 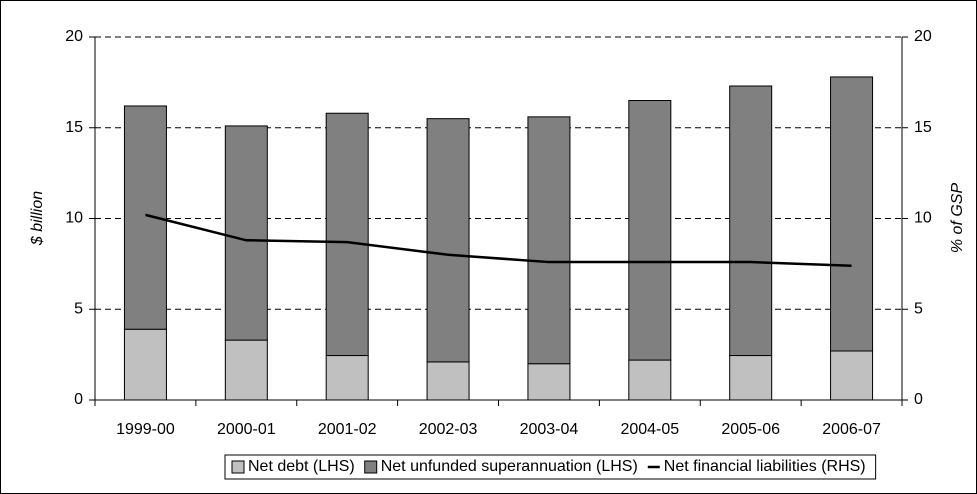 I want to click on y-tick-label: 20, so click(x=74, y=36).